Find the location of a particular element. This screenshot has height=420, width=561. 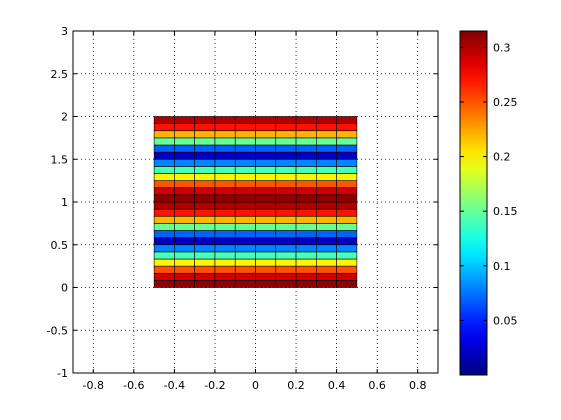

y-tick-label: 1.5 is located at coordinates (60, 159).